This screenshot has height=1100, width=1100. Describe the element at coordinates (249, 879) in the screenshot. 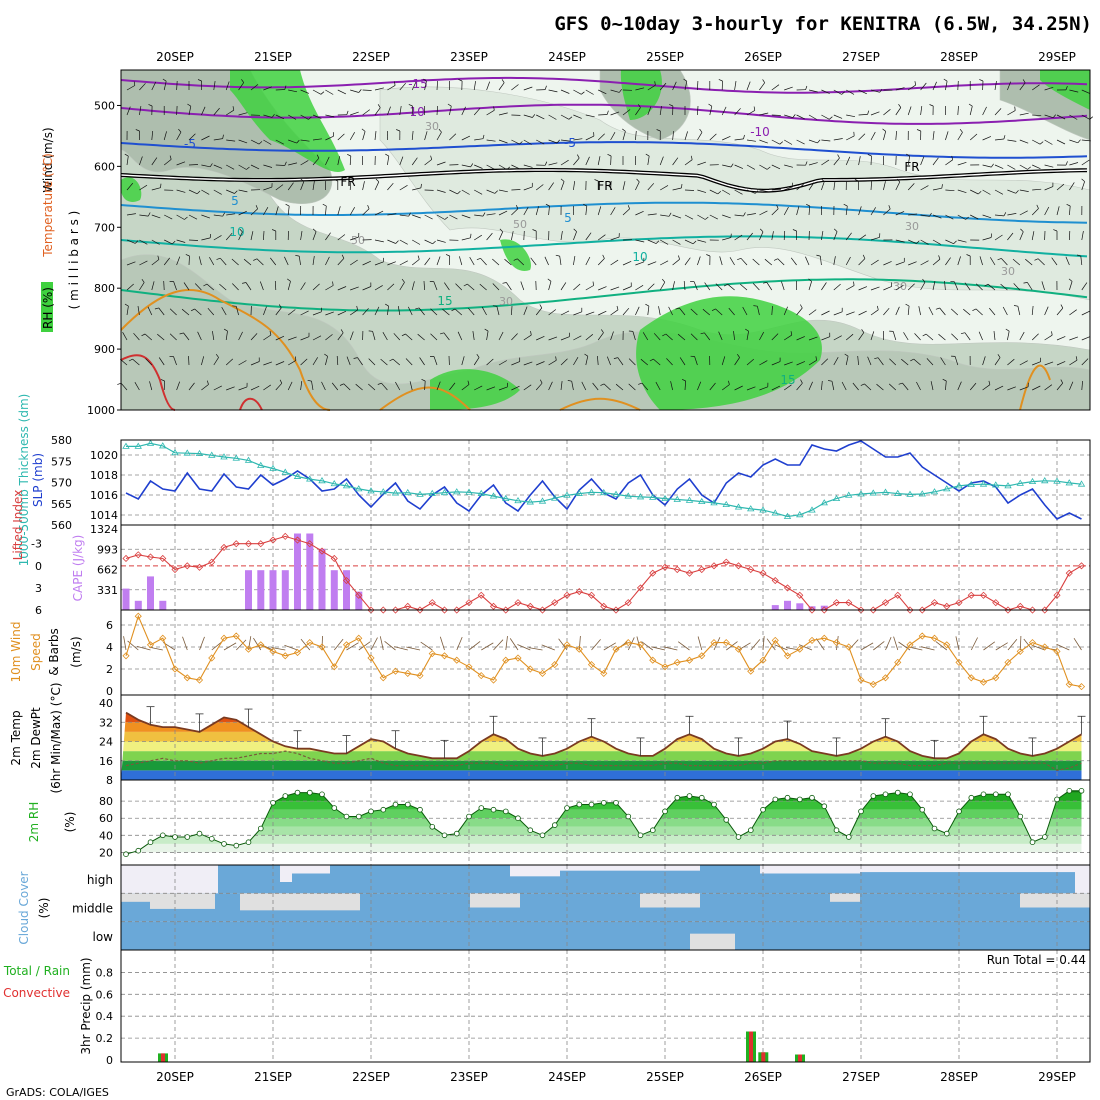

I see `cloud-high-segment` at that location.